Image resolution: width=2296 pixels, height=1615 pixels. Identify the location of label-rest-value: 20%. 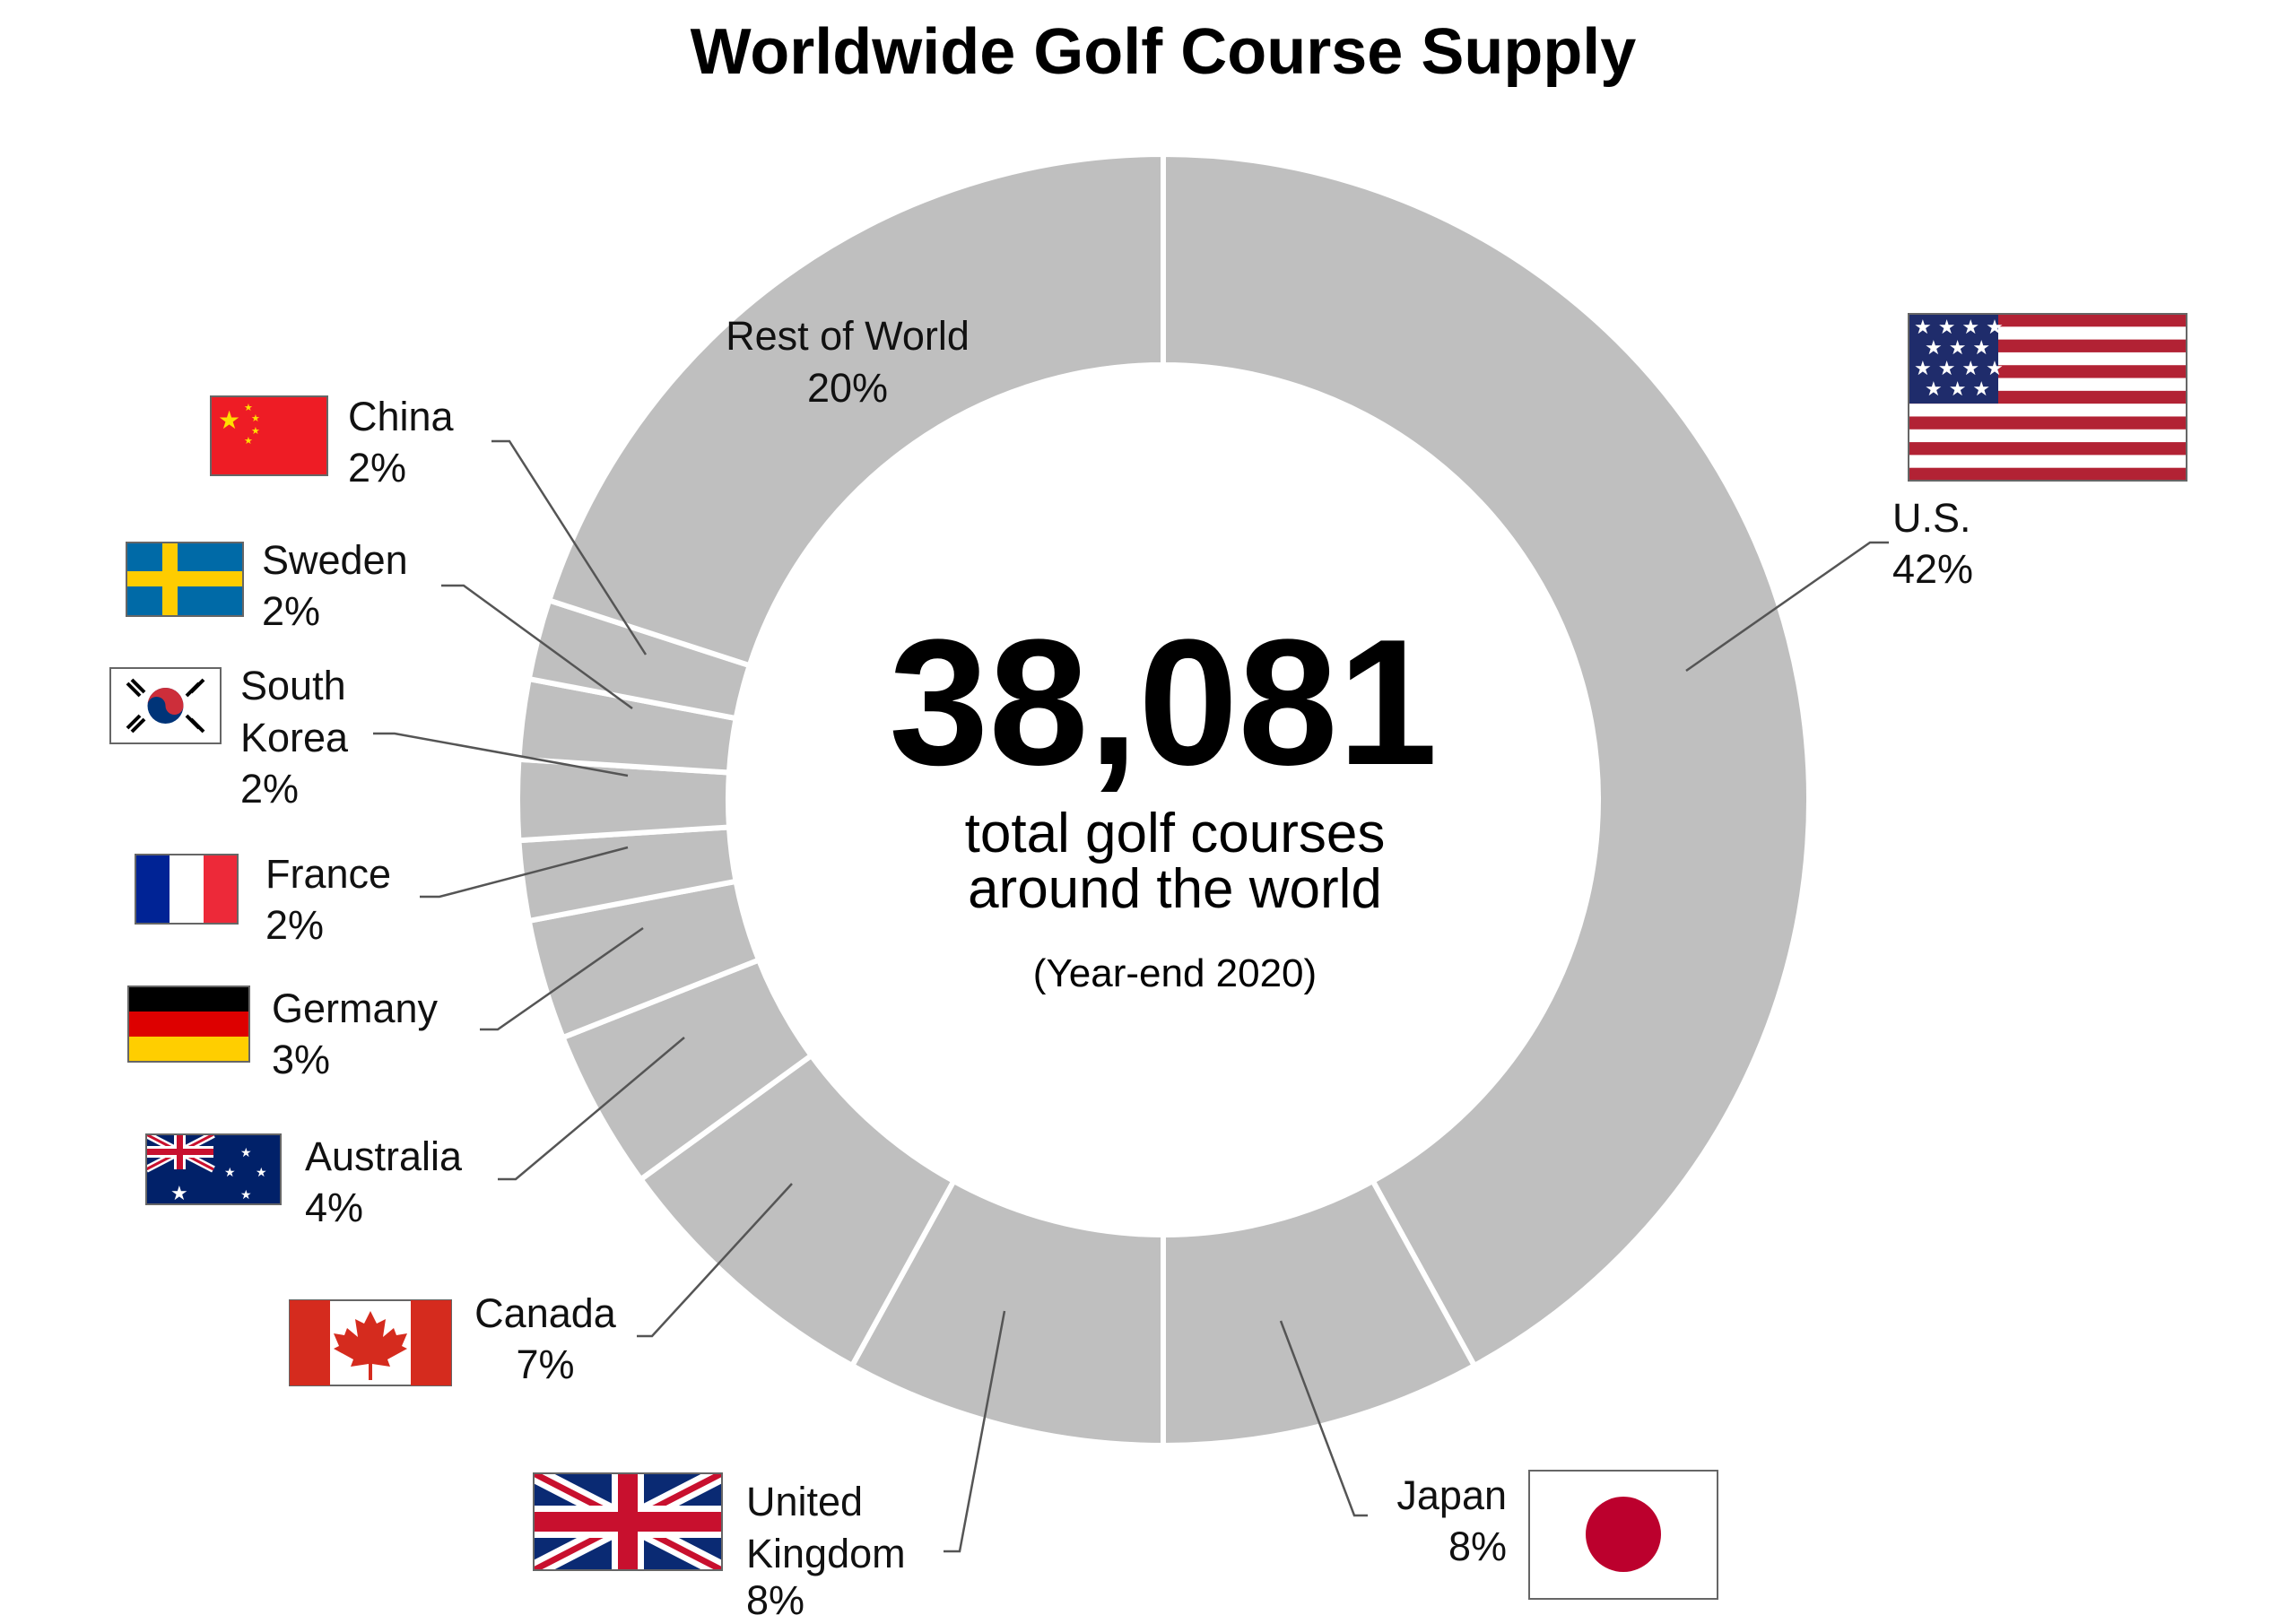
(847, 388).